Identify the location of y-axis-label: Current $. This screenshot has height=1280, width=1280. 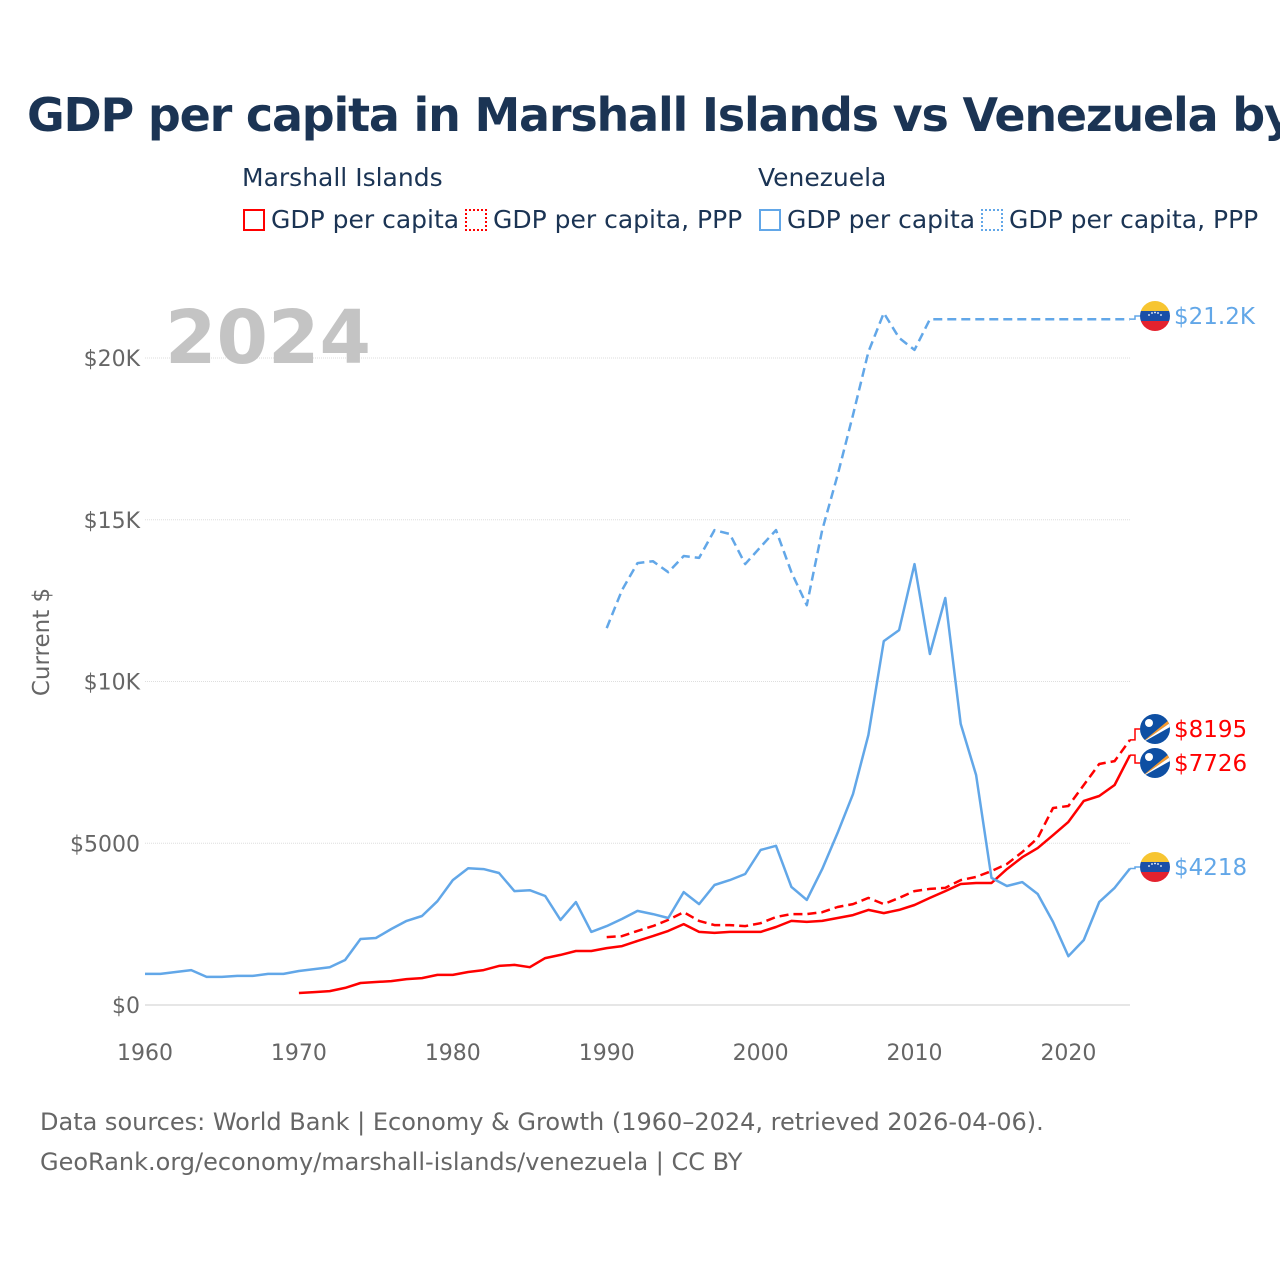
(42, 642).